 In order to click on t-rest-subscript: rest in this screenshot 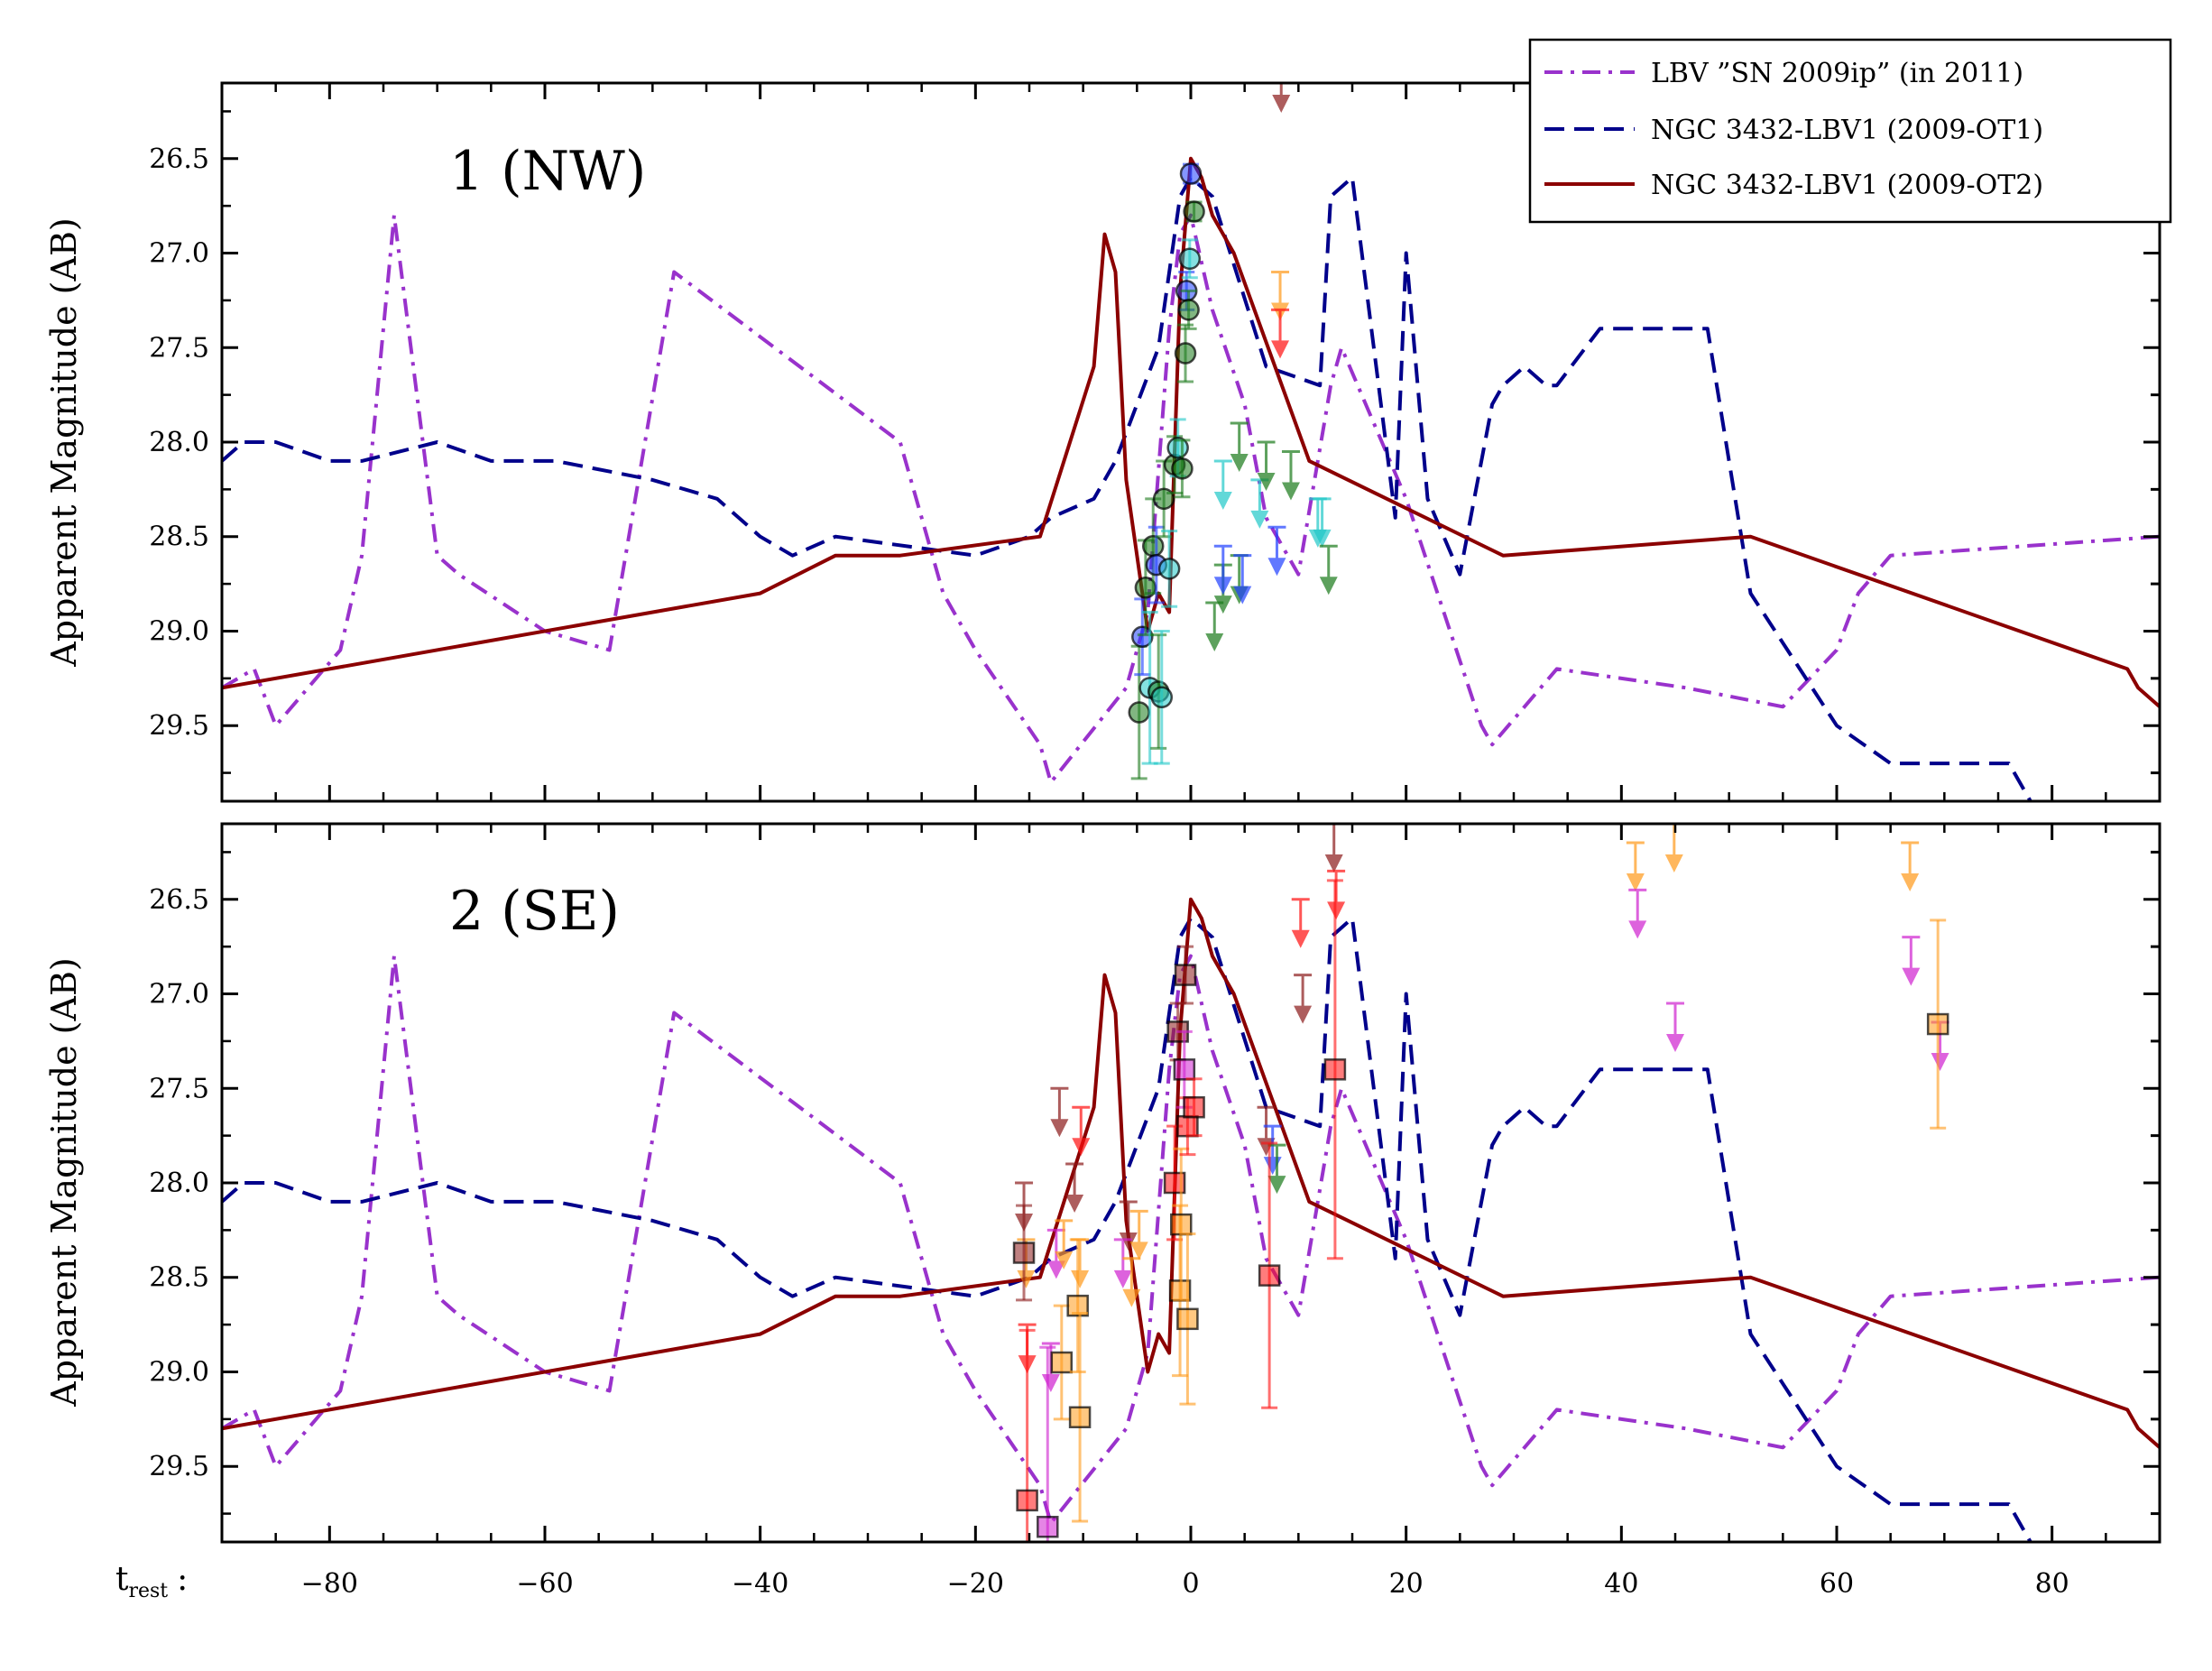, I will do `click(148, 1591)`.